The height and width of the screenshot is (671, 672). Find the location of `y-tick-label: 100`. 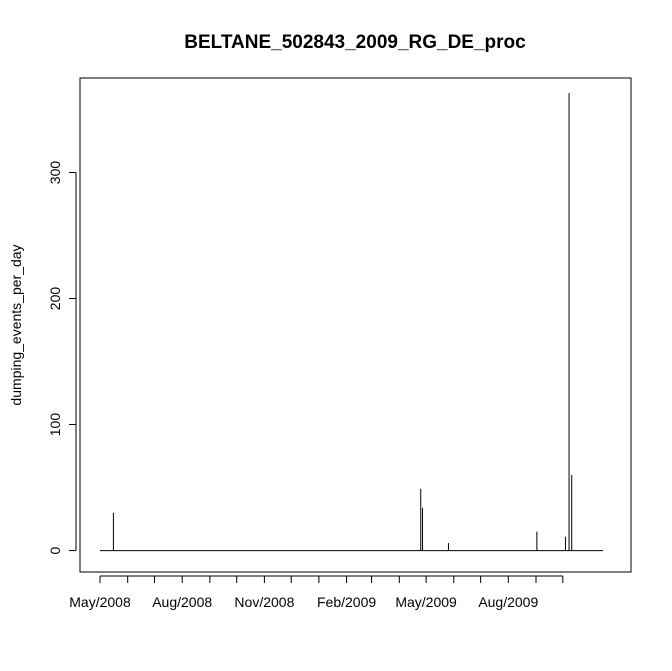

y-tick-label: 100 is located at coordinates (55, 425).